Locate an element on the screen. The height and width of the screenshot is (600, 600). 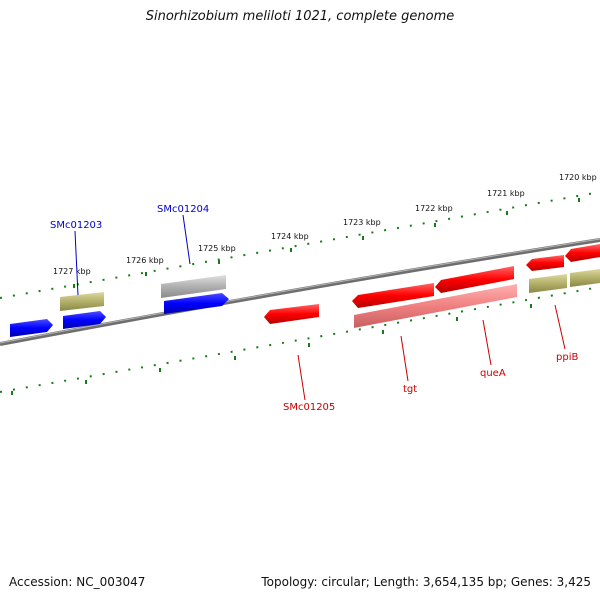
tick-label-1723: 1723 kbp is located at coordinates (362, 222).